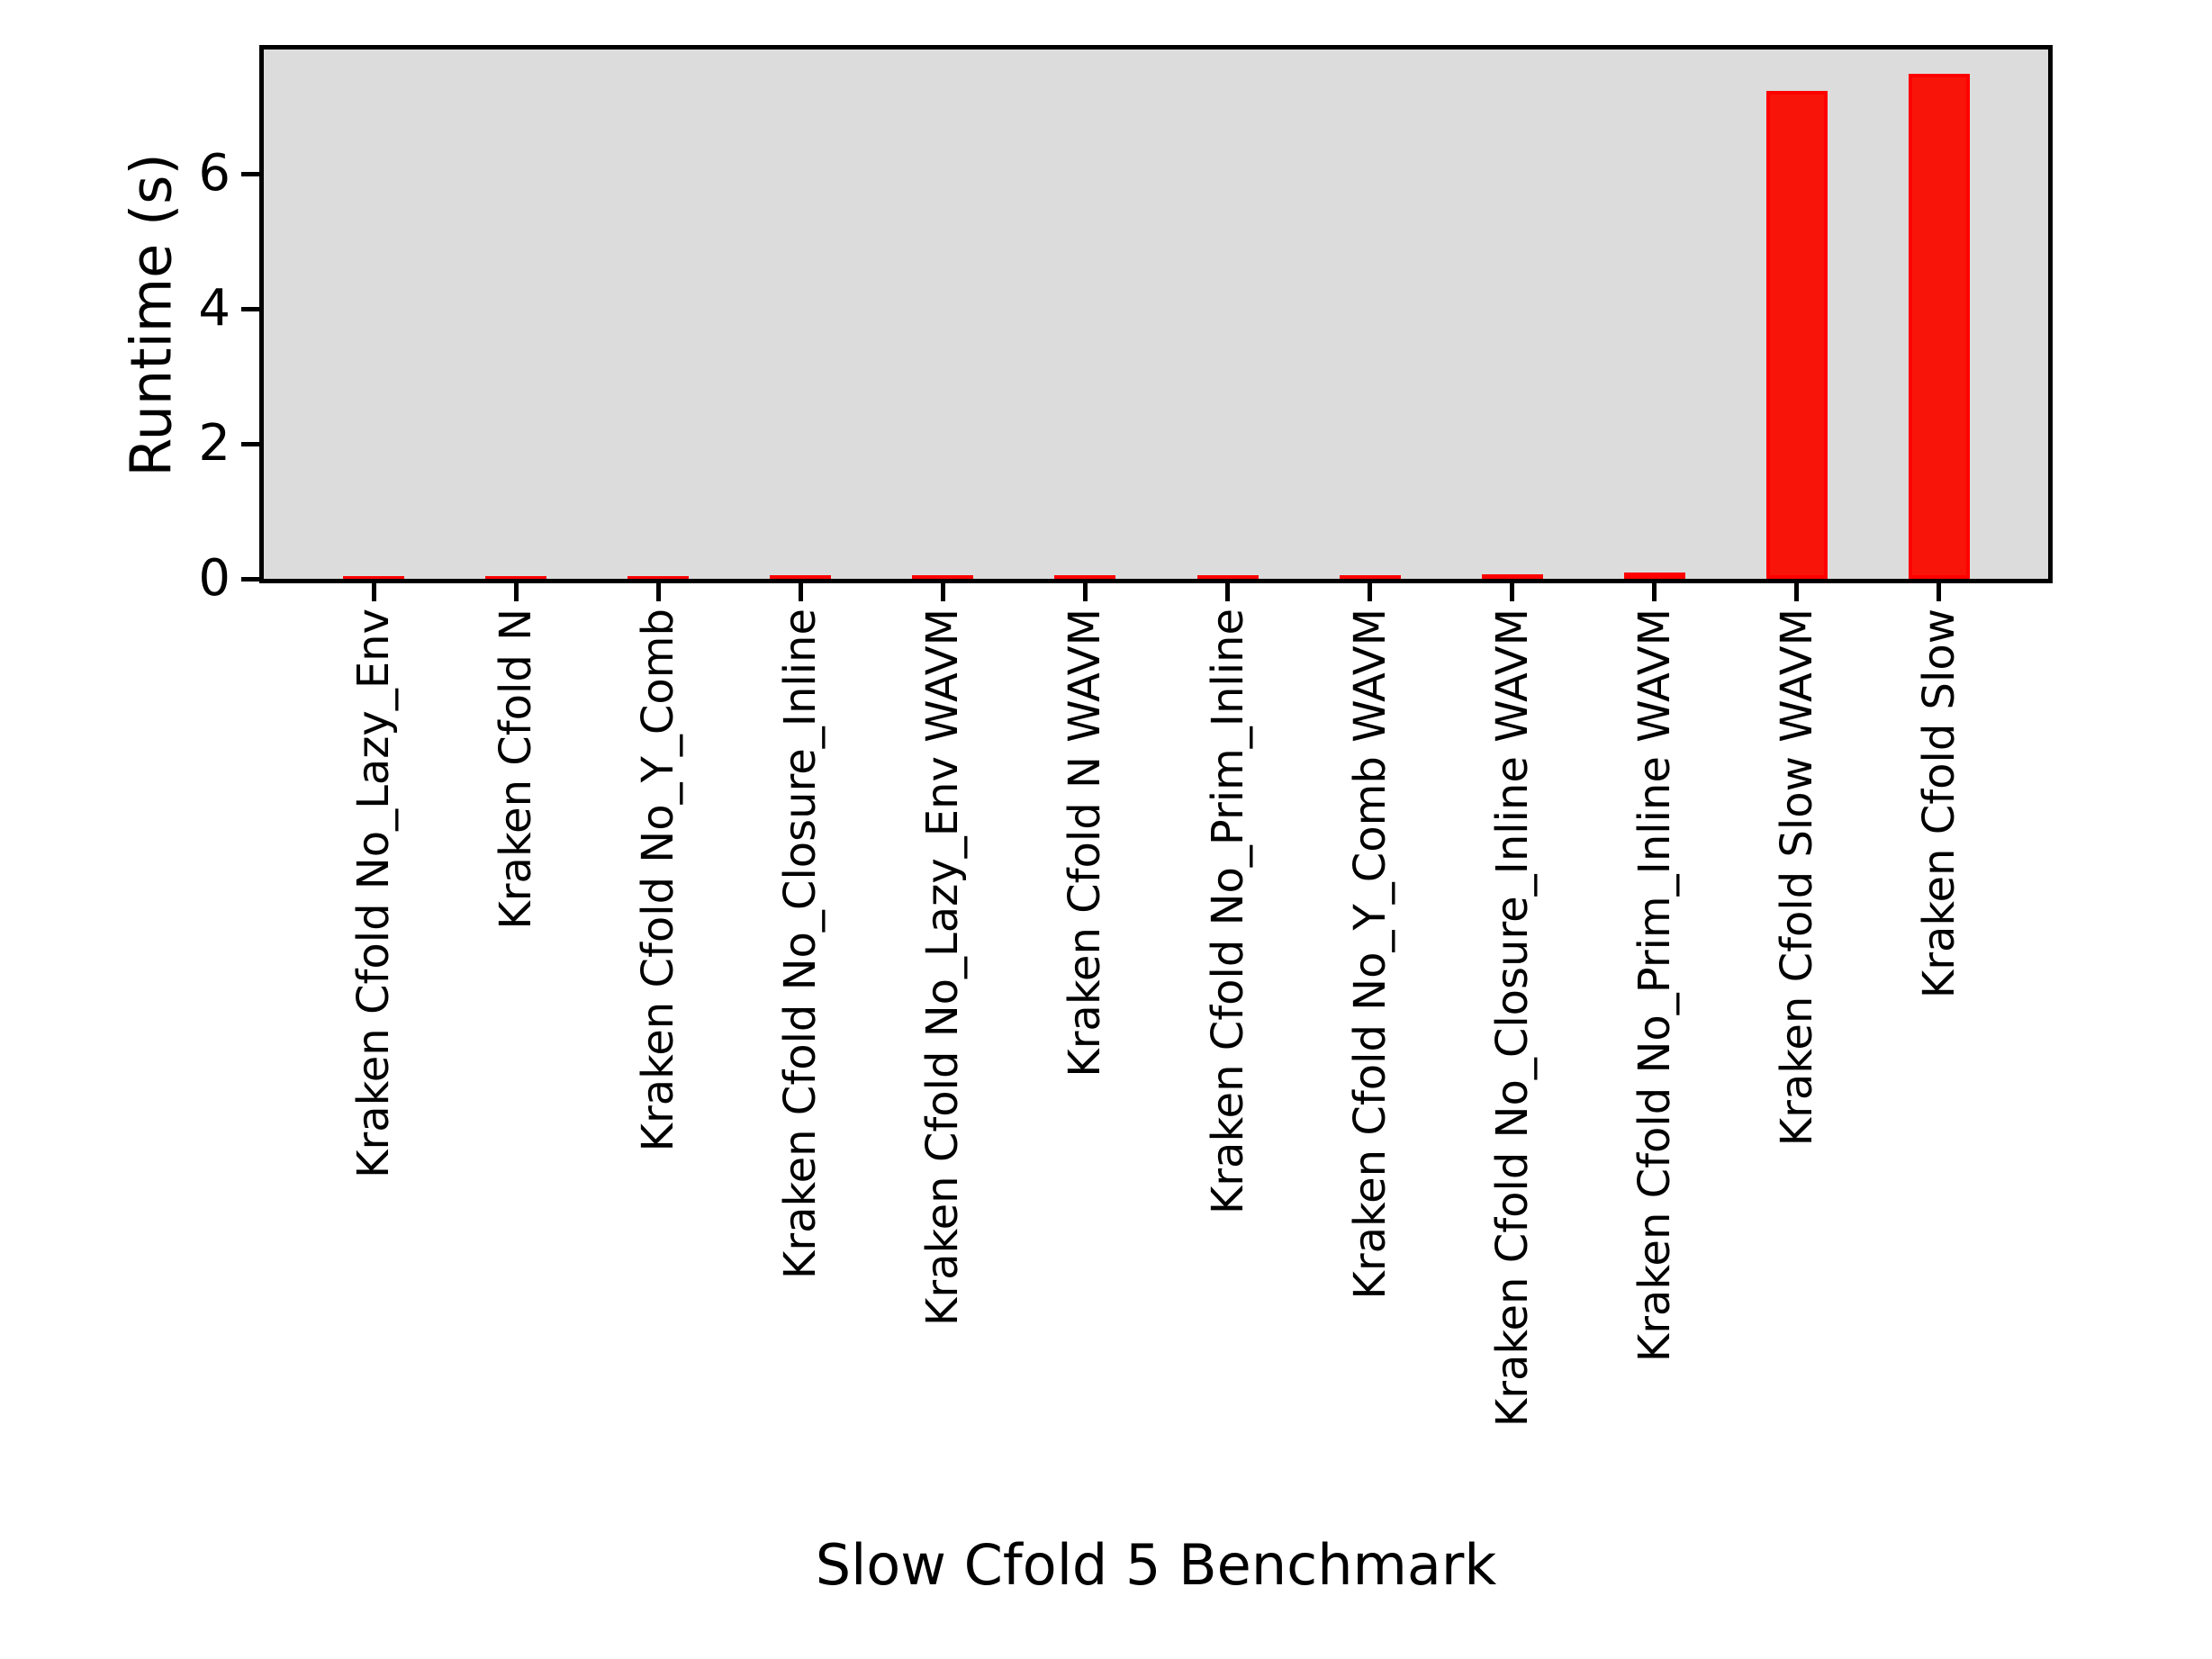 This screenshot has width=2212, height=1659. Describe the element at coordinates (214, 443) in the screenshot. I see `y-tick-label: 2` at that location.